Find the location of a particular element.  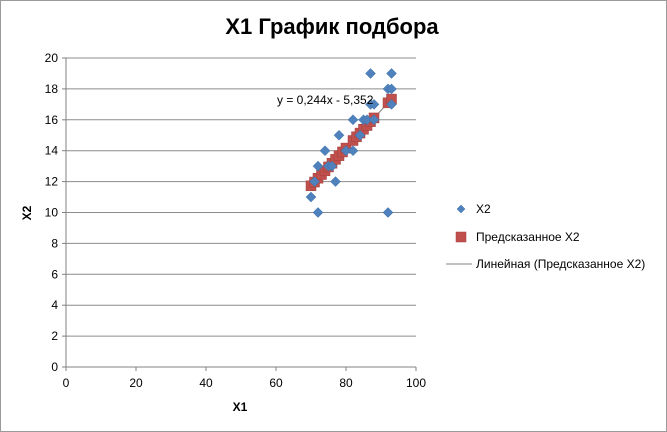

y-tick-label: 16 is located at coordinates (52, 120).